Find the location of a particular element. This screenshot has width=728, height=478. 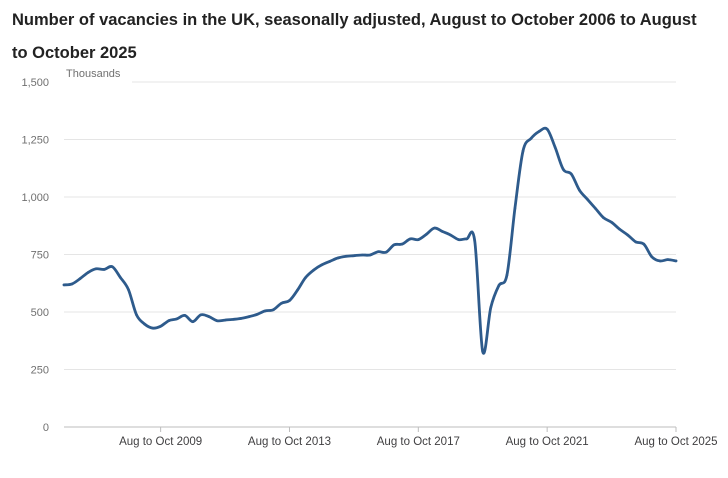

y-tick-label: 250 is located at coordinates (40, 371).